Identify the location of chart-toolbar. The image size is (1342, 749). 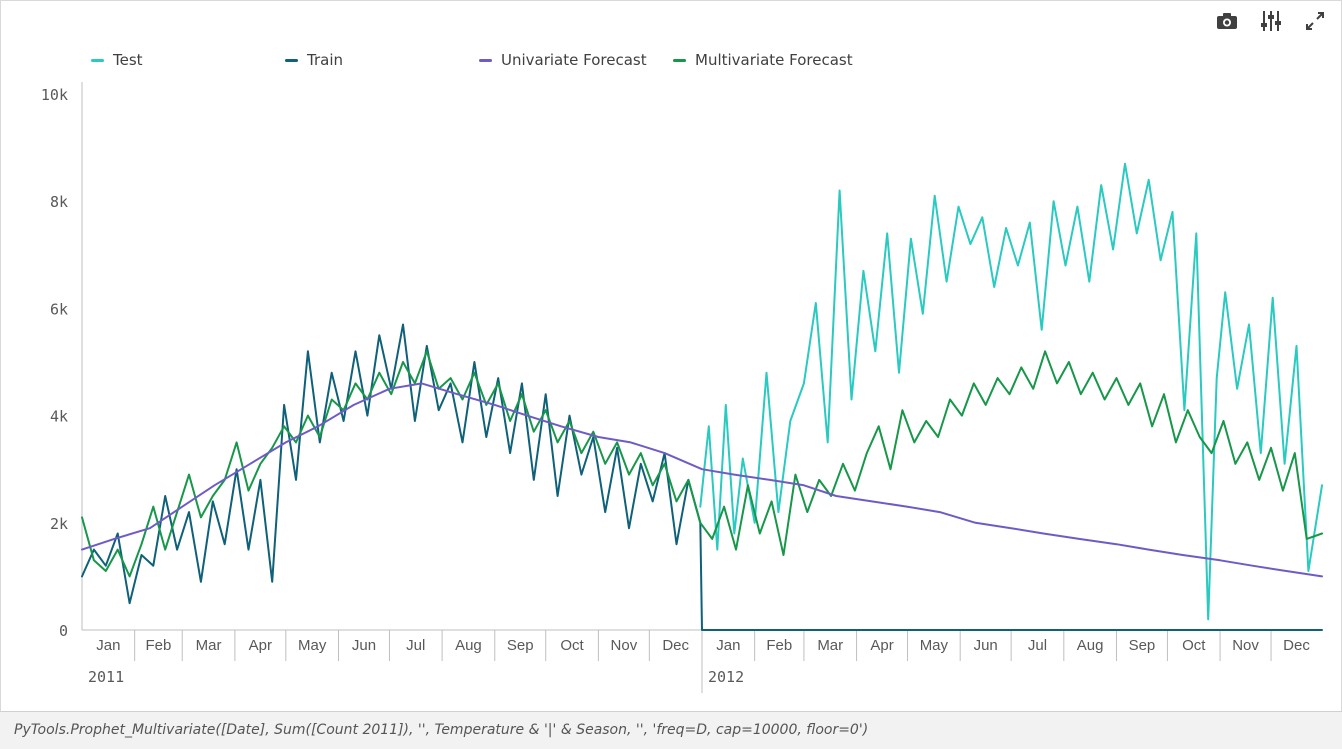
(1271, 21).